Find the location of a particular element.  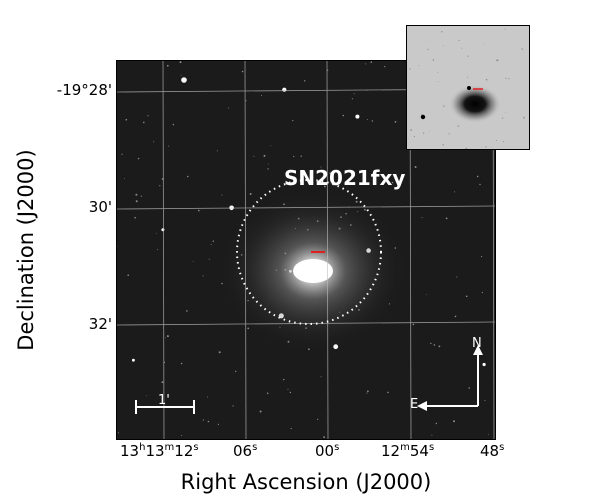

ra-tick-label: 12m54s is located at coordinates (408, 451).